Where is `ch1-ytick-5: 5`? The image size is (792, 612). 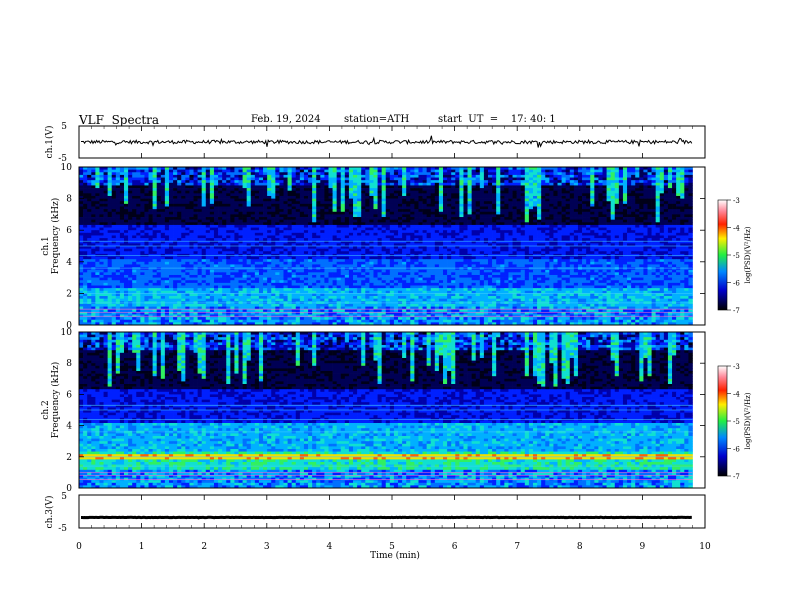 ch1-ytick-5: 5 is located at coordinates (64, 127).